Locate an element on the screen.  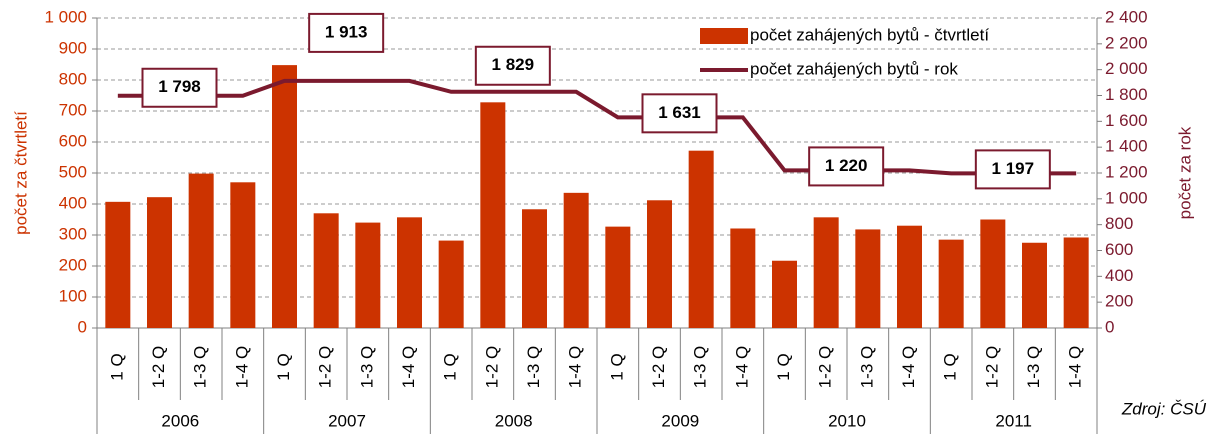
y-tick-label: 0 is located at coordinates (82, 326).